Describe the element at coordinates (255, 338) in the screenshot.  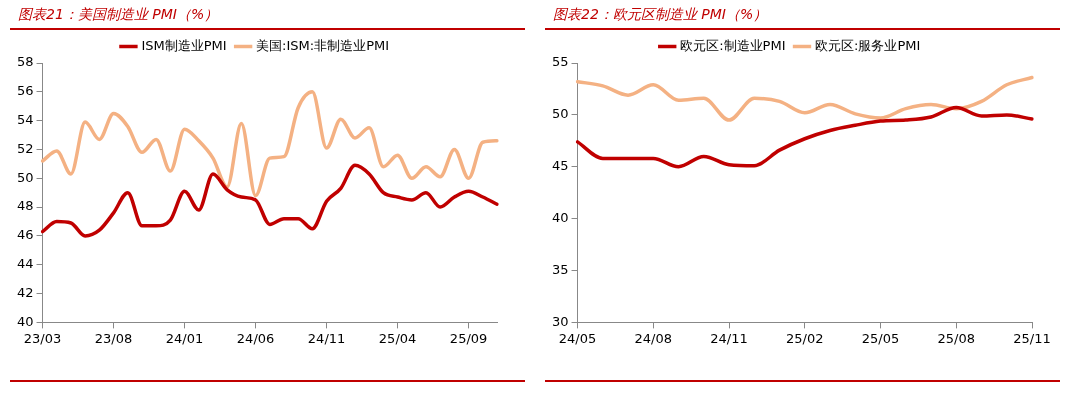
I see `x-tick-label: 24/06` at that location.